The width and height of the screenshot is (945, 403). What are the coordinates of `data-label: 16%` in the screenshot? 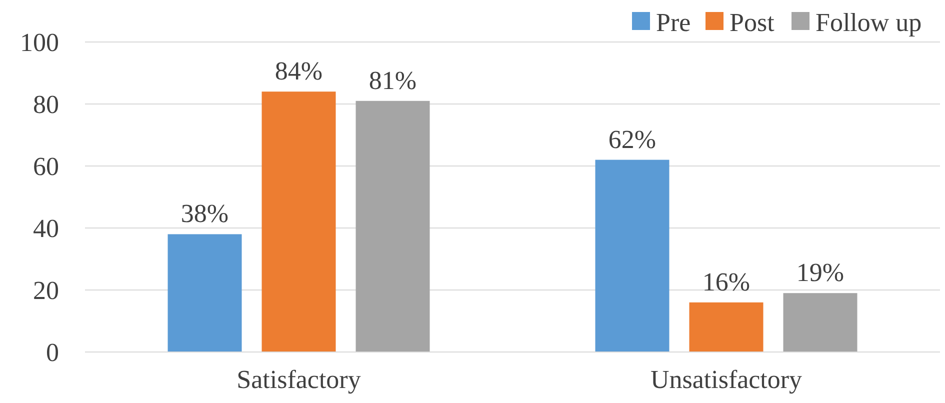 It's located at (726, 281).